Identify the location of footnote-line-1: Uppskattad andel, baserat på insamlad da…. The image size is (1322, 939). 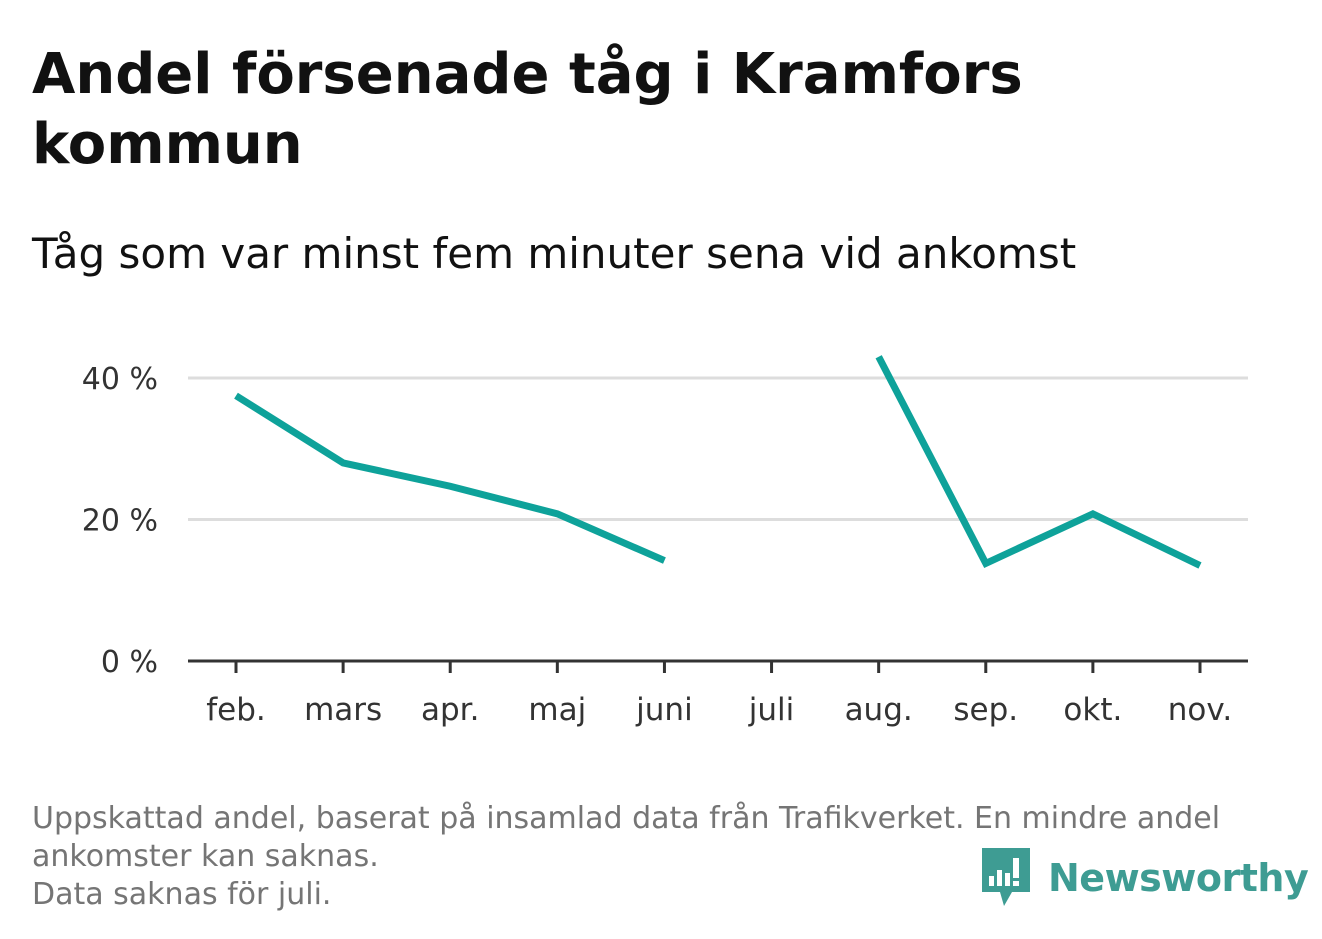
(626, 818).